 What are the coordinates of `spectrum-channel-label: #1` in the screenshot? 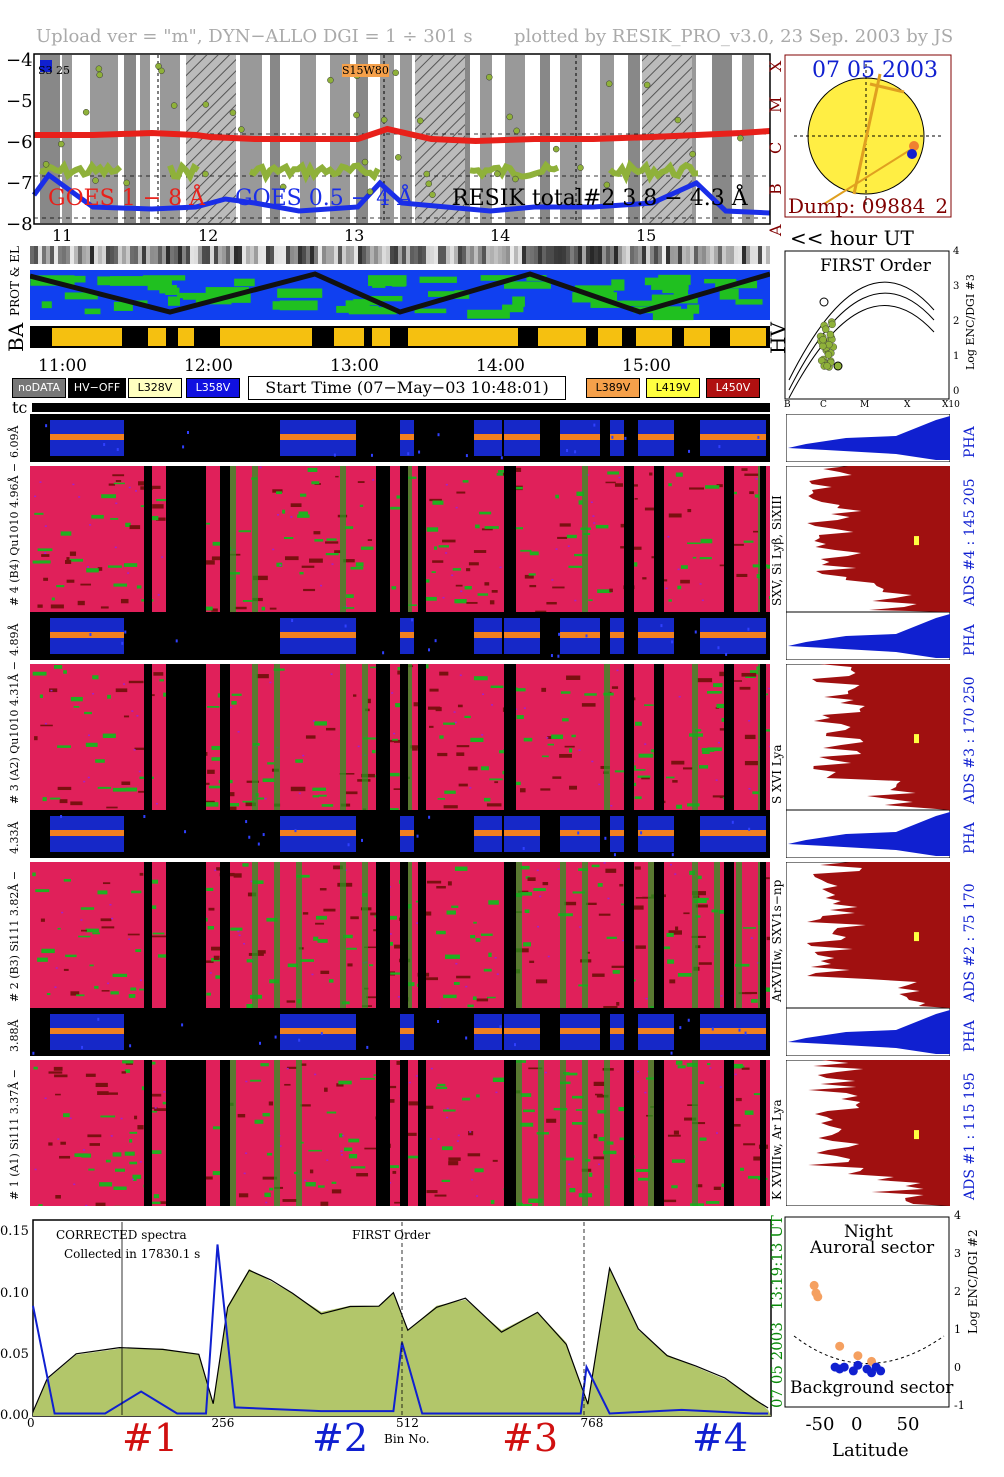 It's located at (150, 1438).